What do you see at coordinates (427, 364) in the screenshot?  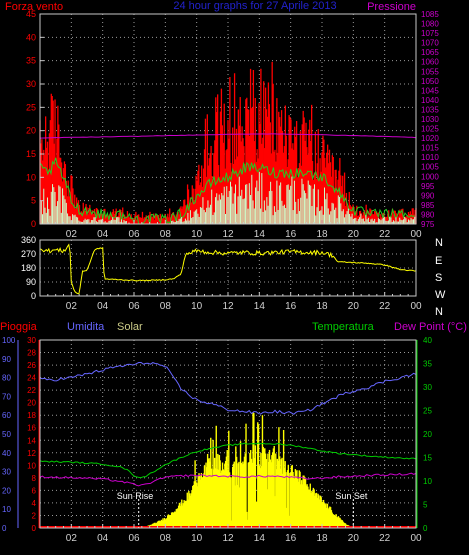 I see `y-tick-label-temperature: 35` at bounding box center [427, 364].